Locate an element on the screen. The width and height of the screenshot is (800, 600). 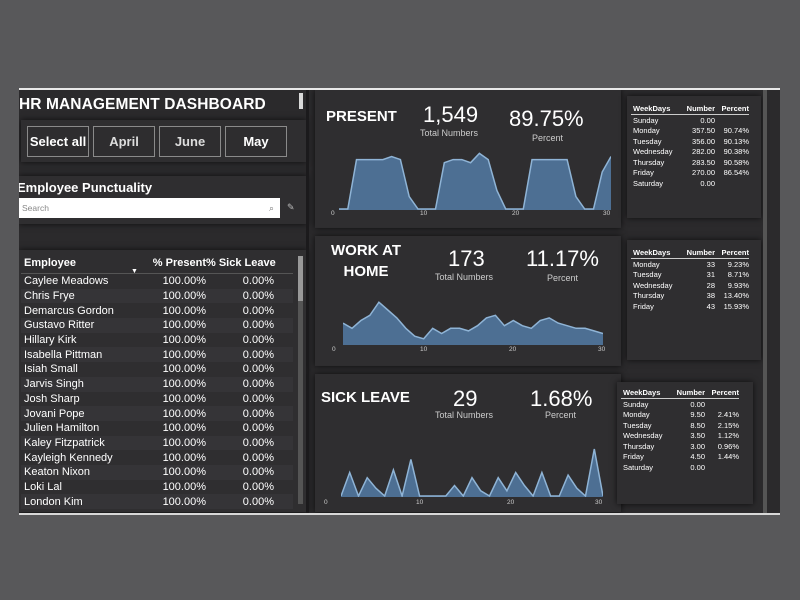
employee-name-cell: Jarvis Singh is located at coordinates (54, 384).